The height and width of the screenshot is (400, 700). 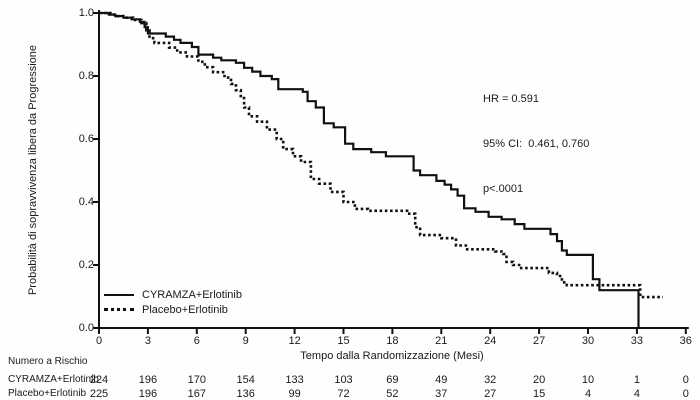 I want to click on x-tick-label: 33, so click(x=637, y=341).